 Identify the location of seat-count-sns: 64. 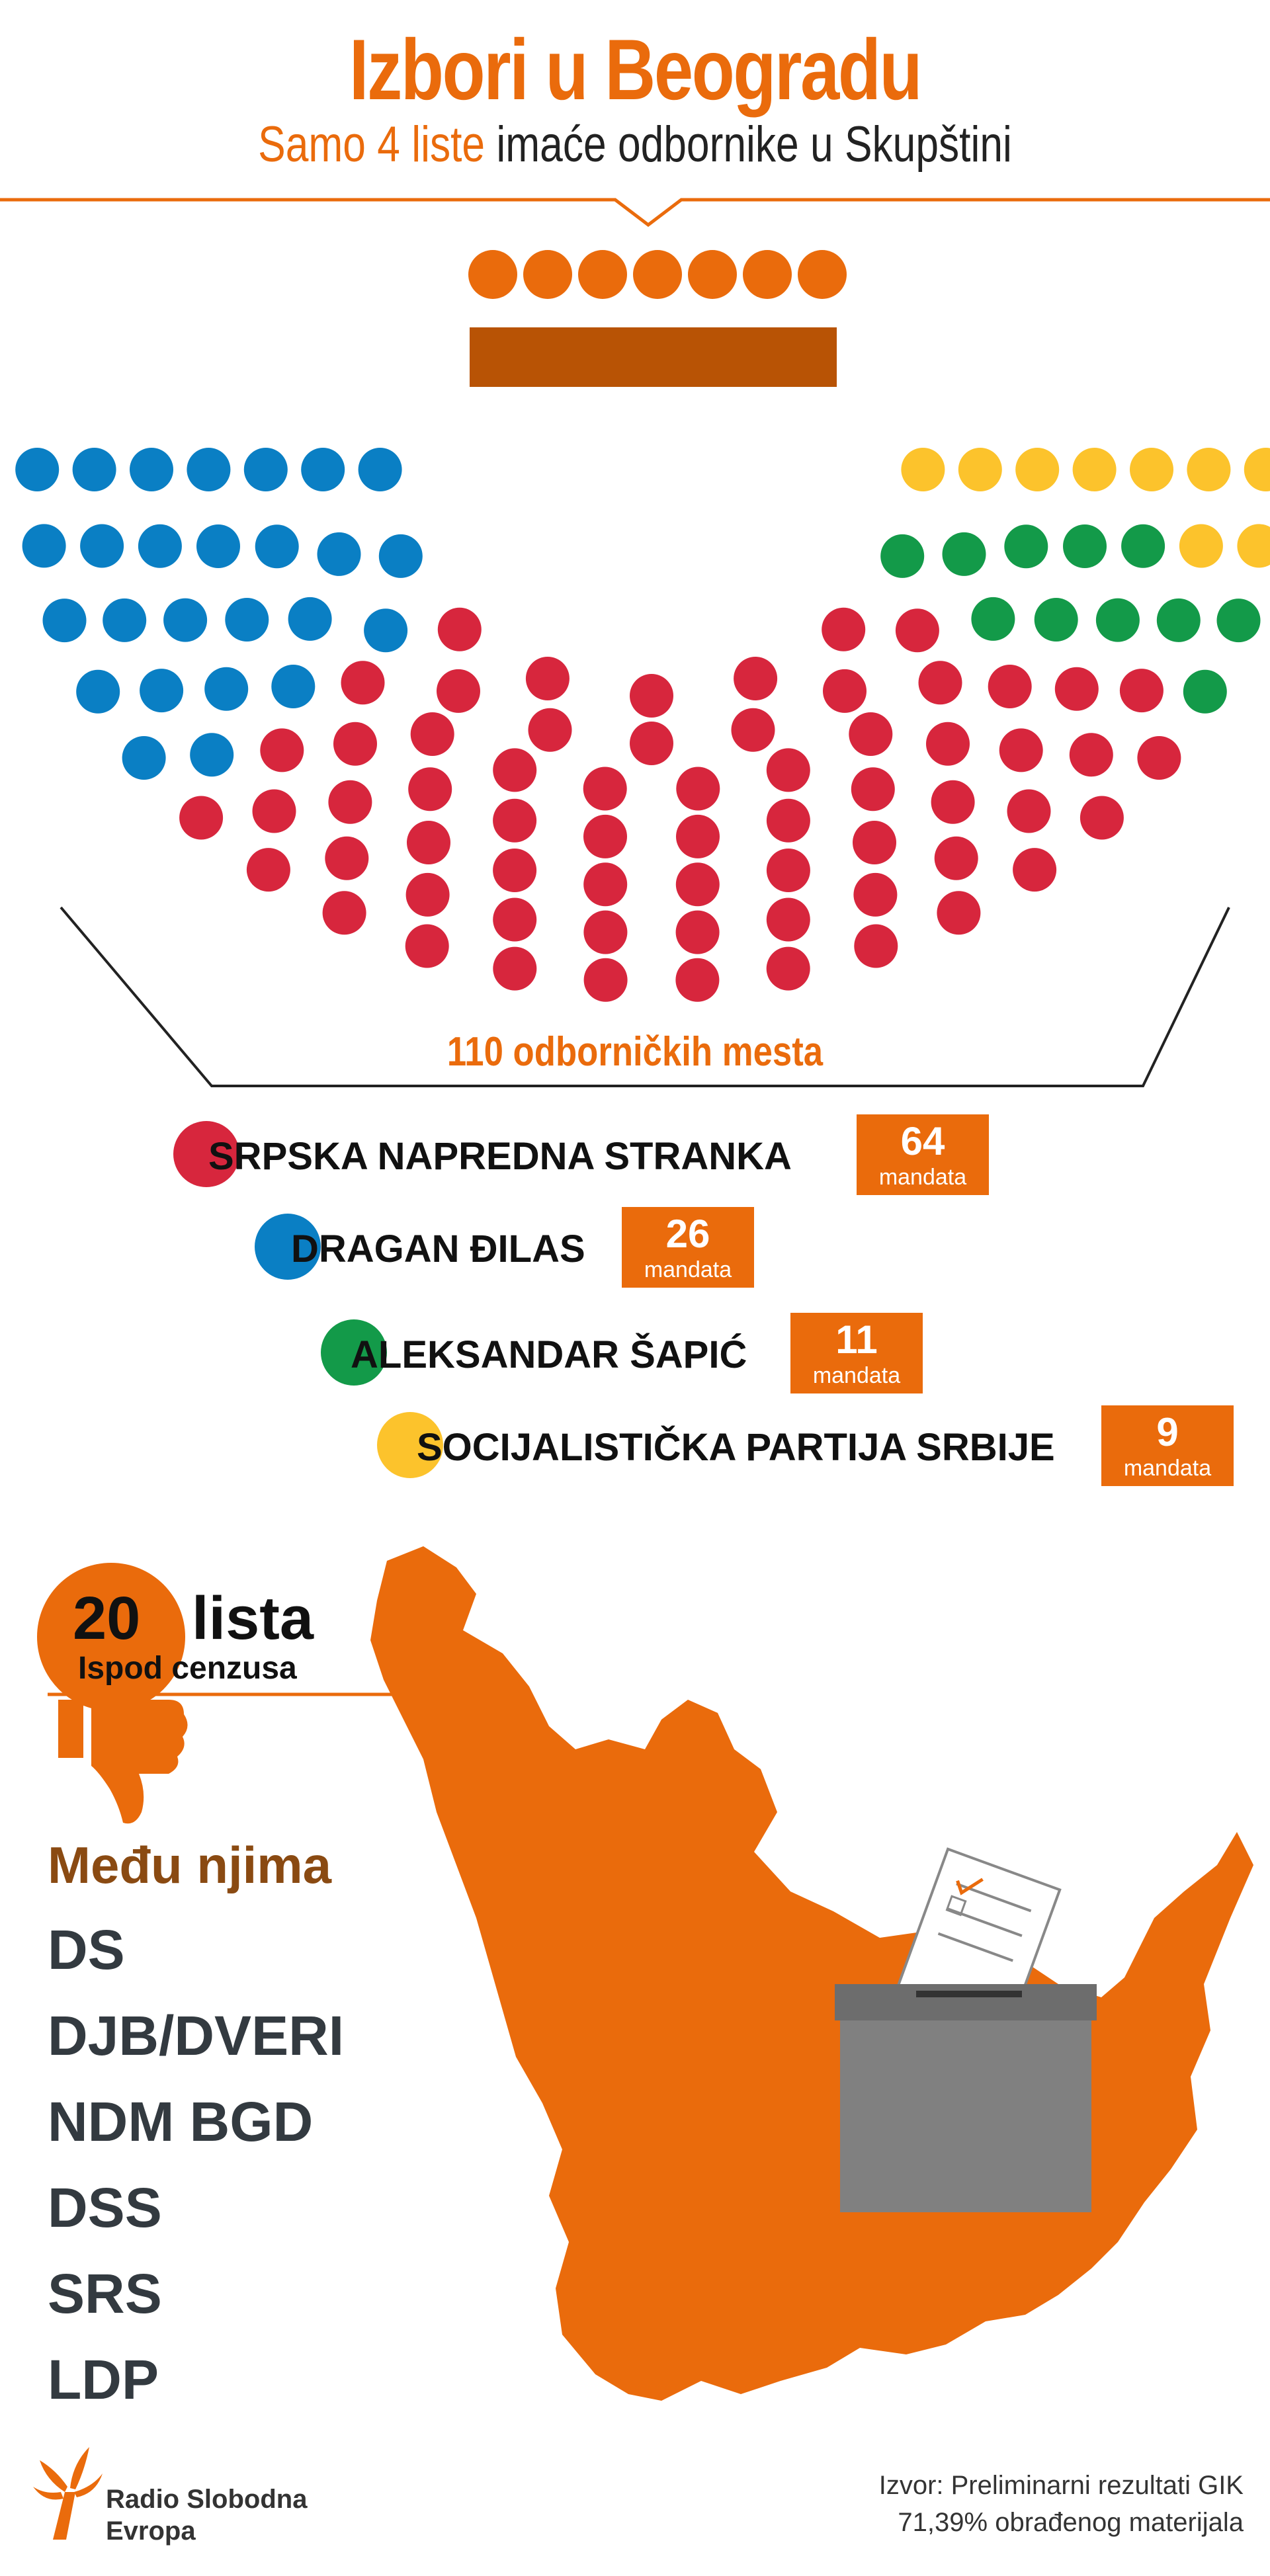
(923, 1141).